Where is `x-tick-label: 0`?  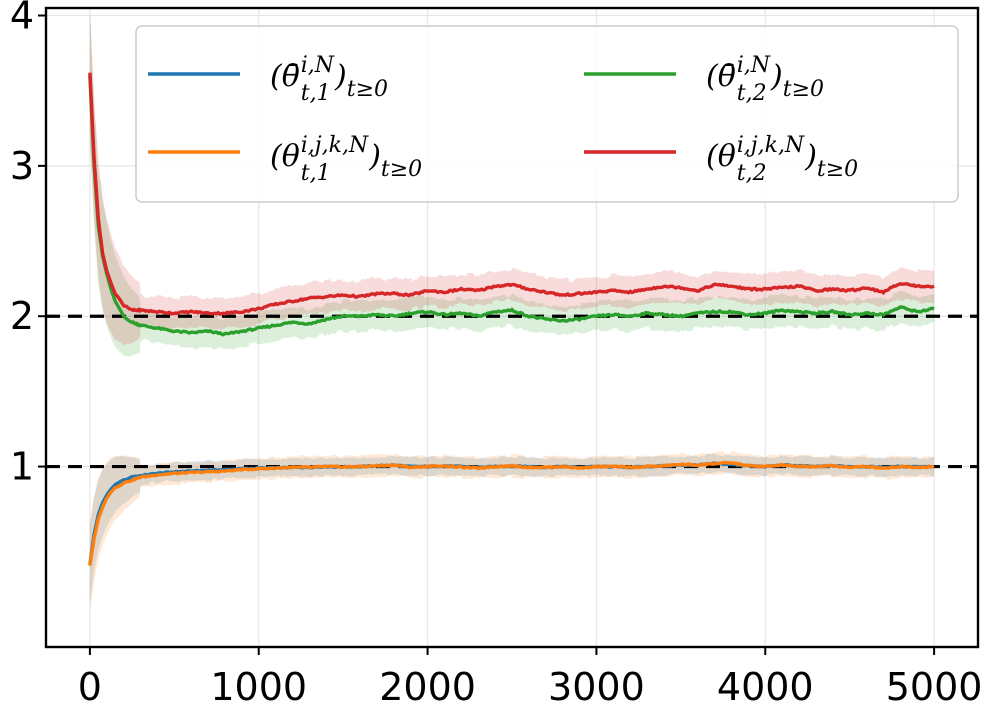
x-tick-label: 0 is located at coordinates (90, 687).